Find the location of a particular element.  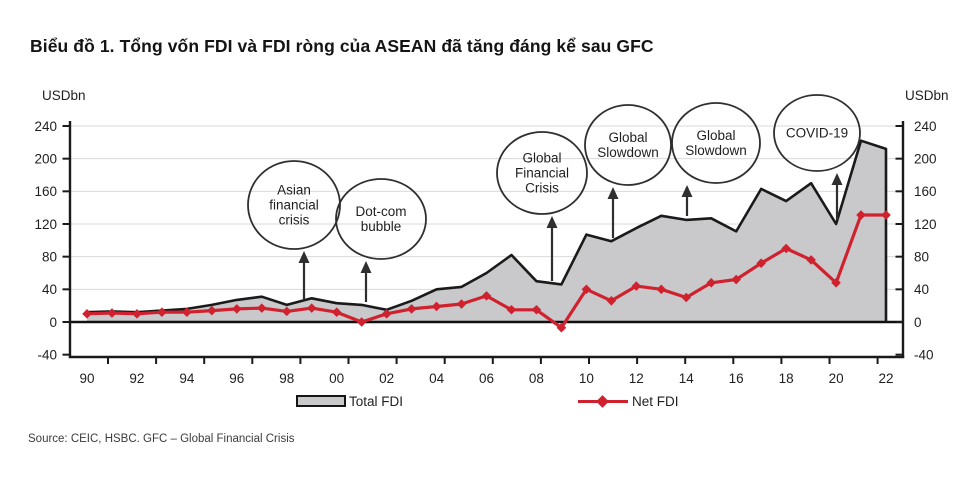

x-tick-label: 20 is located at coordinates (836, 378).